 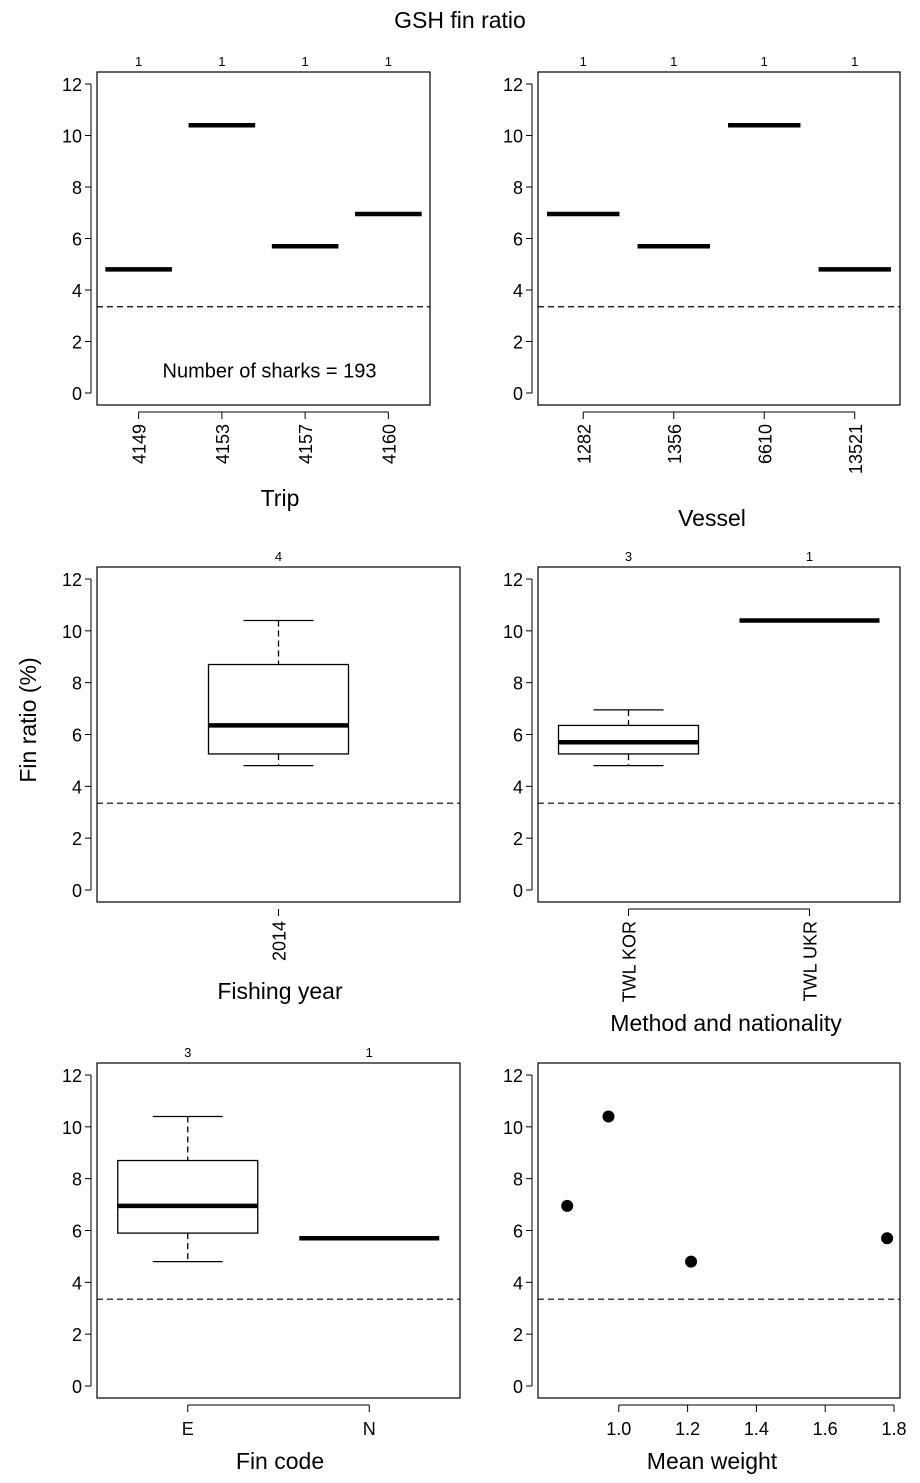 I want to click on figure-title: GSH fin ratio, so click(x=460, y=20).